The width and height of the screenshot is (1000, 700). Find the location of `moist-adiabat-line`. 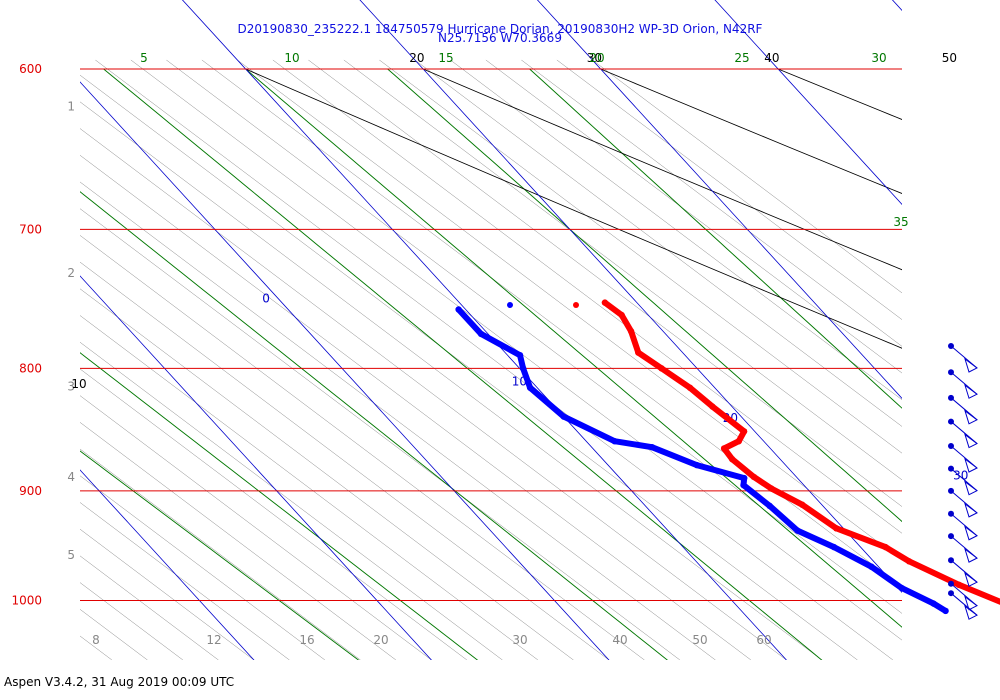

moist-adiabat-line is located at coordinates (220, 555).